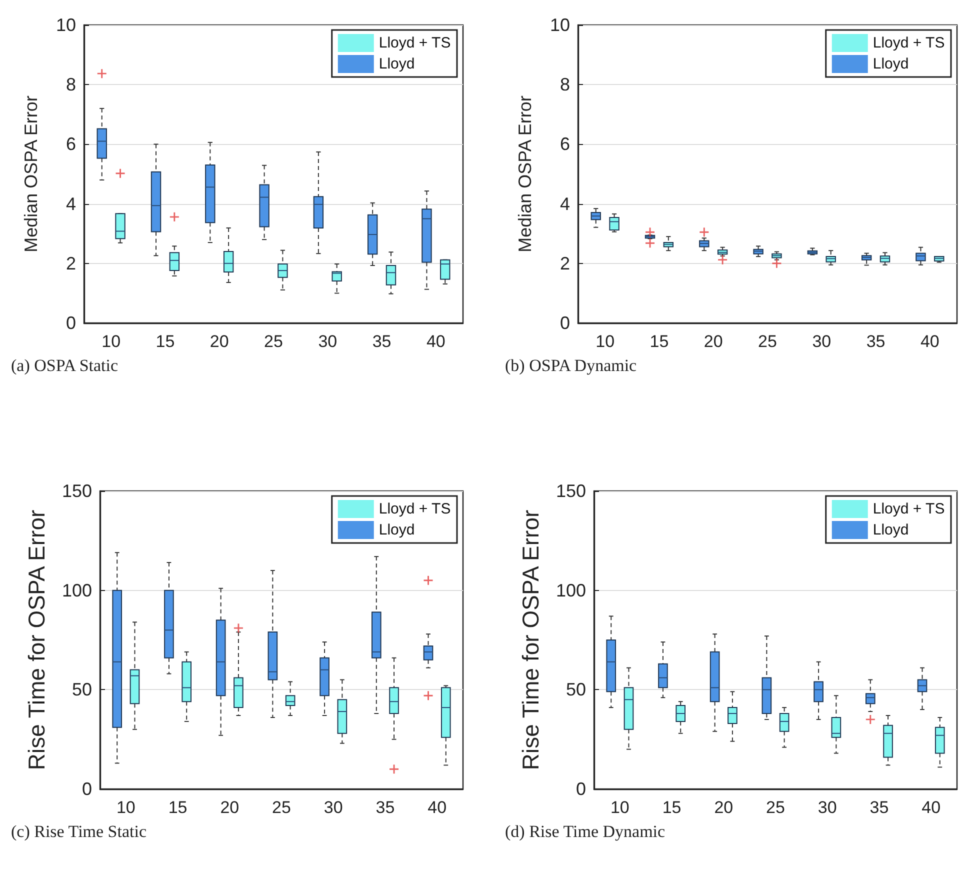 This screenshot has width=979, height=872. What do you see at coordinates (585, 831) in the screenshot?
I see `text: (d) Rise Time Dynamic` at bounding box center [585, 831].